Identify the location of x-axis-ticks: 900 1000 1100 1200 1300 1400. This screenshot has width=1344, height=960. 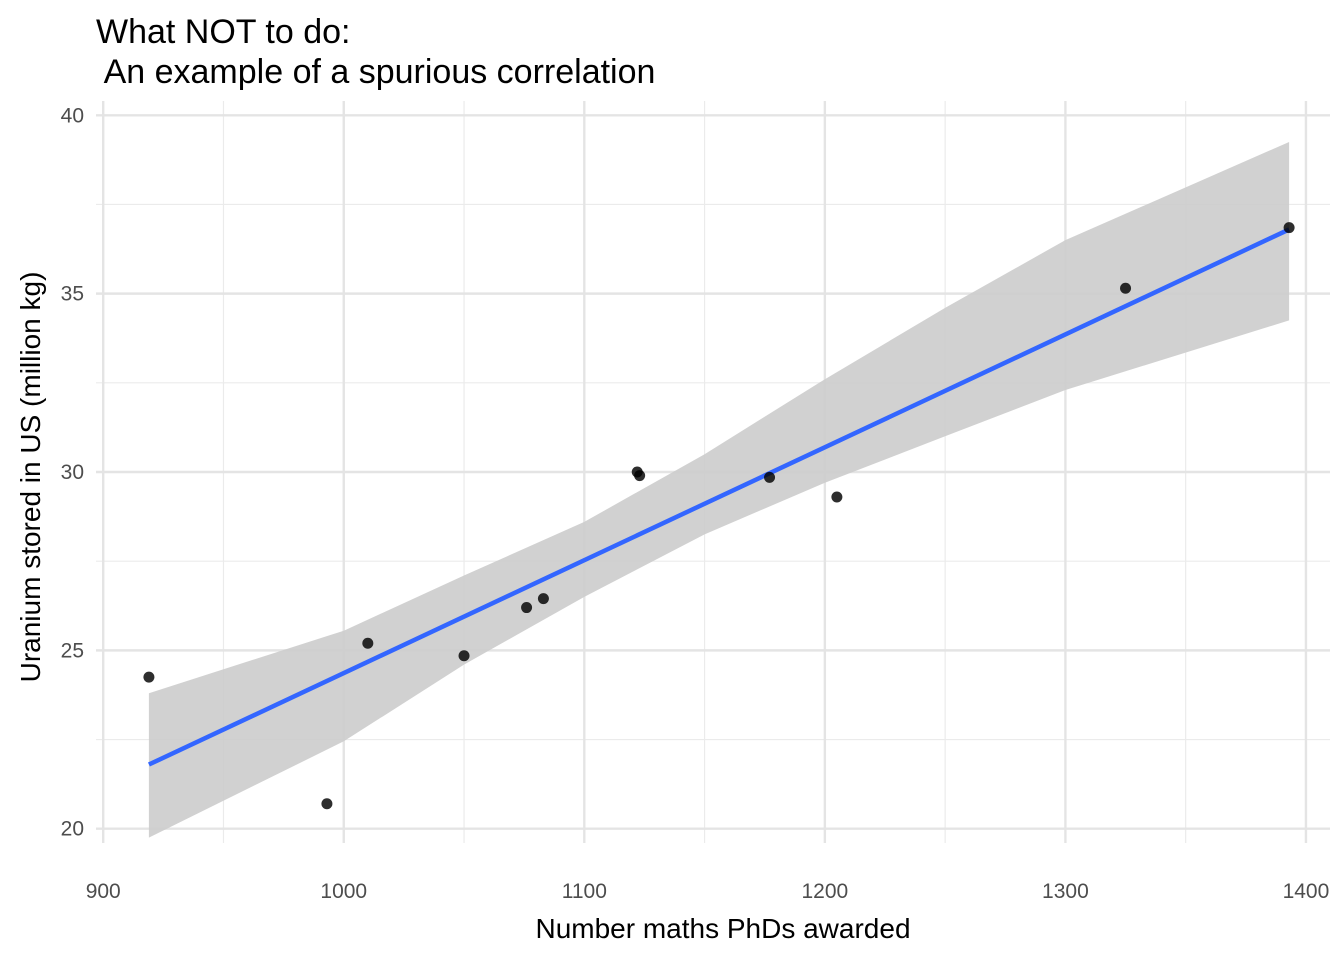
(708, 891).